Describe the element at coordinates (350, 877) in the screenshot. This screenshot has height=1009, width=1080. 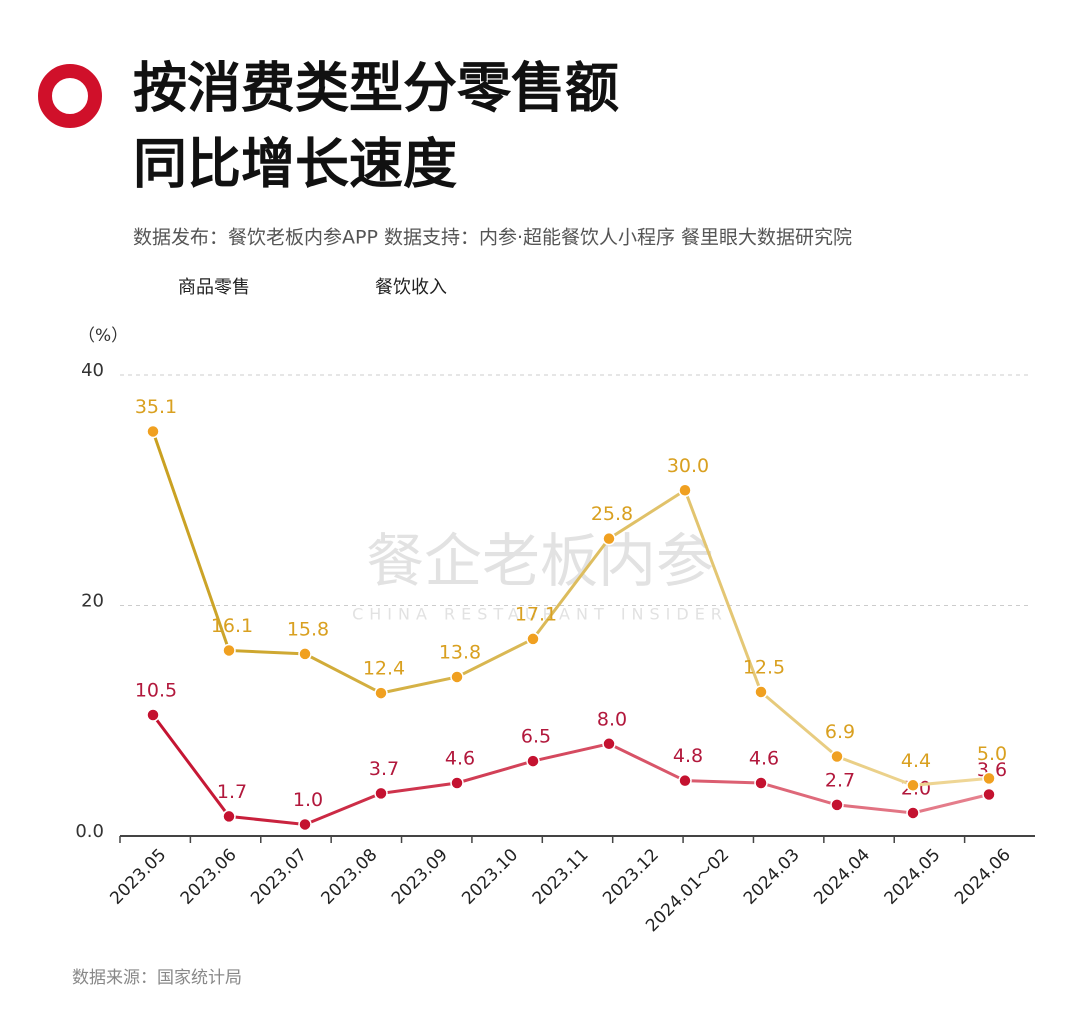
I see `x-tick-label: 2023.08` at that location.